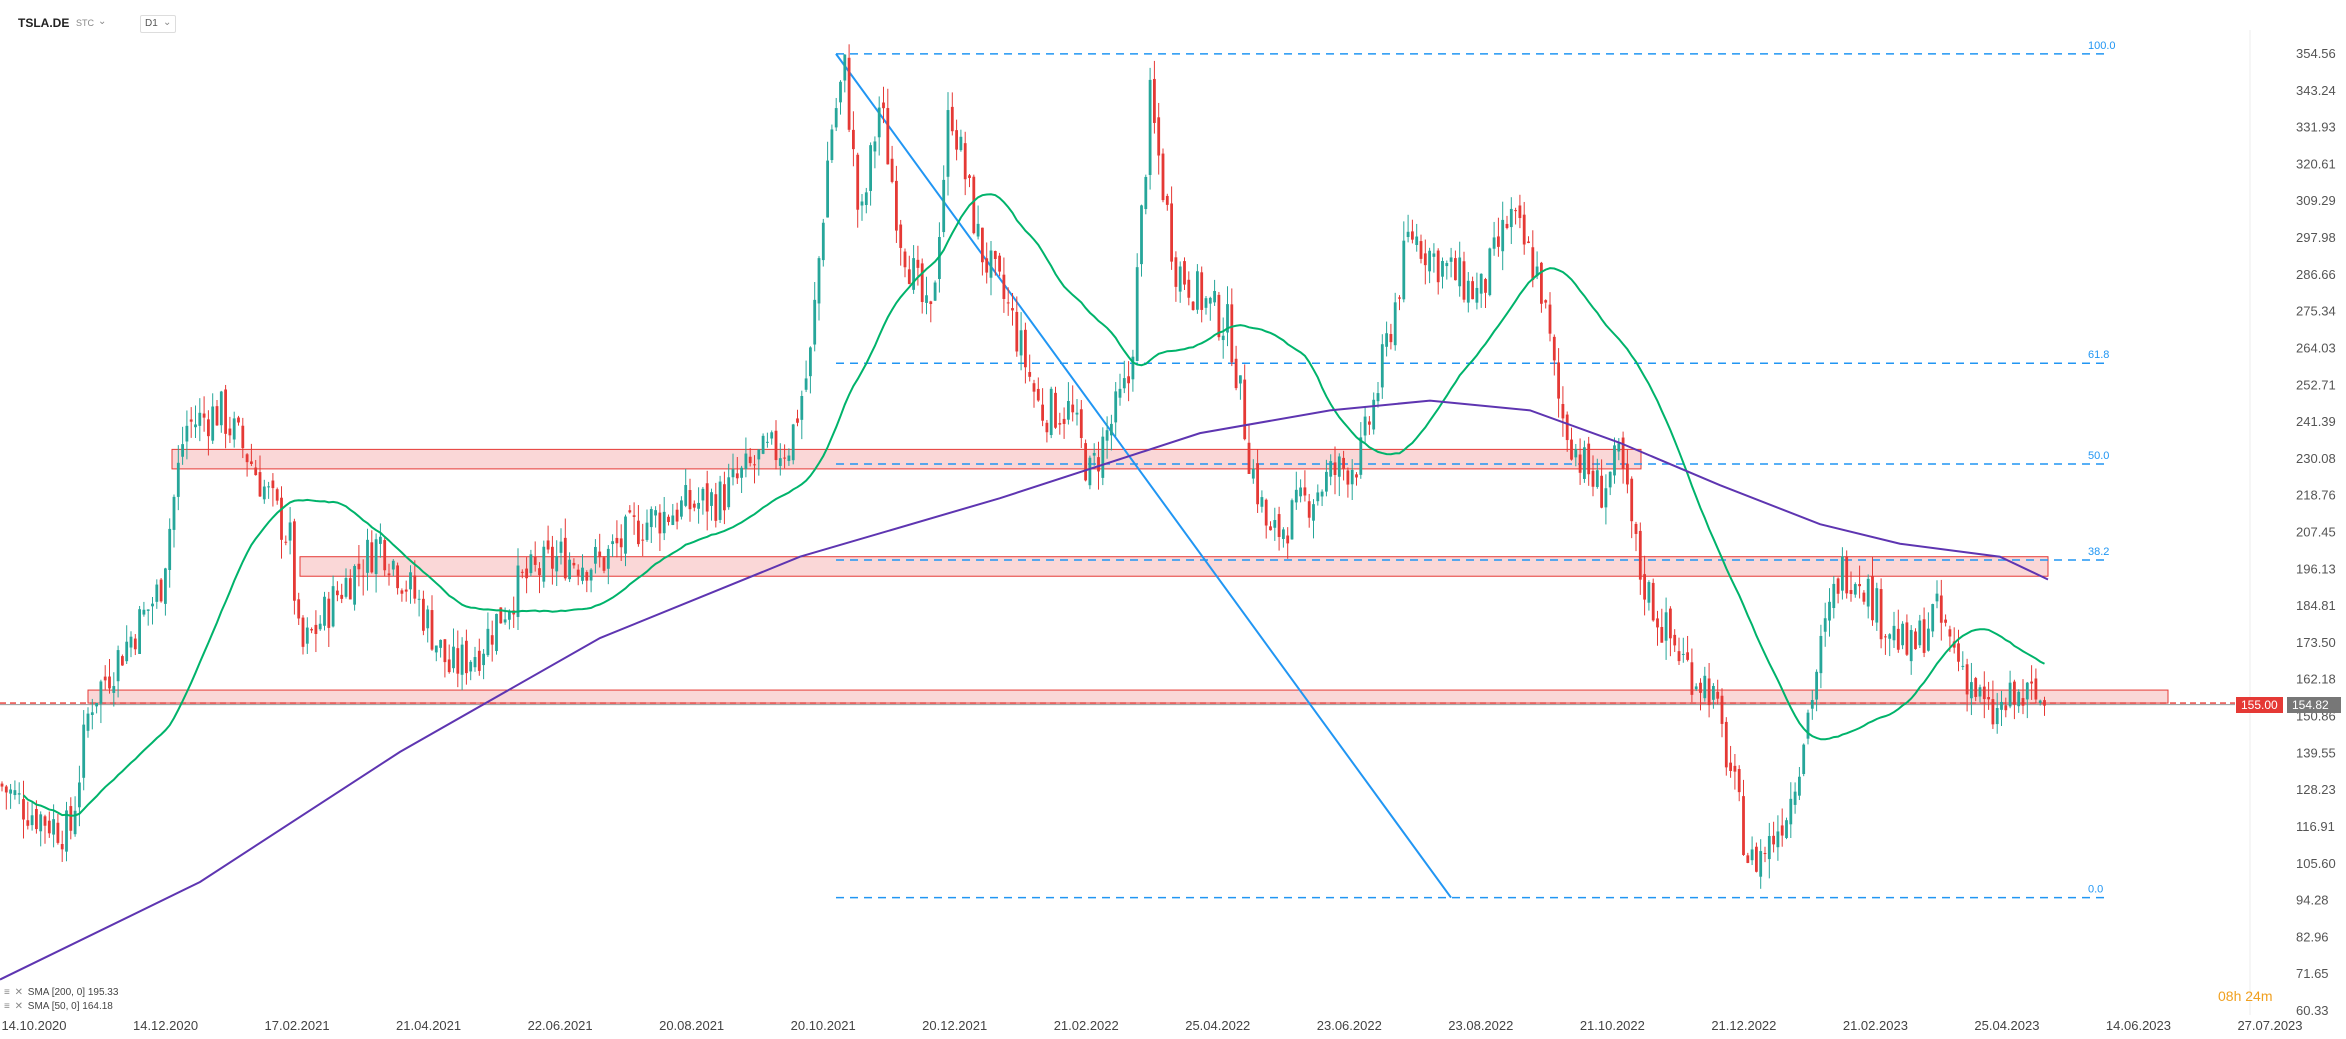 The image size is (2346, 1039). What do you see at coordinates (691, 1025) in the screenshot?
I see `x-tick-label: 20.08.2021` at bounding box center [691, 1025].